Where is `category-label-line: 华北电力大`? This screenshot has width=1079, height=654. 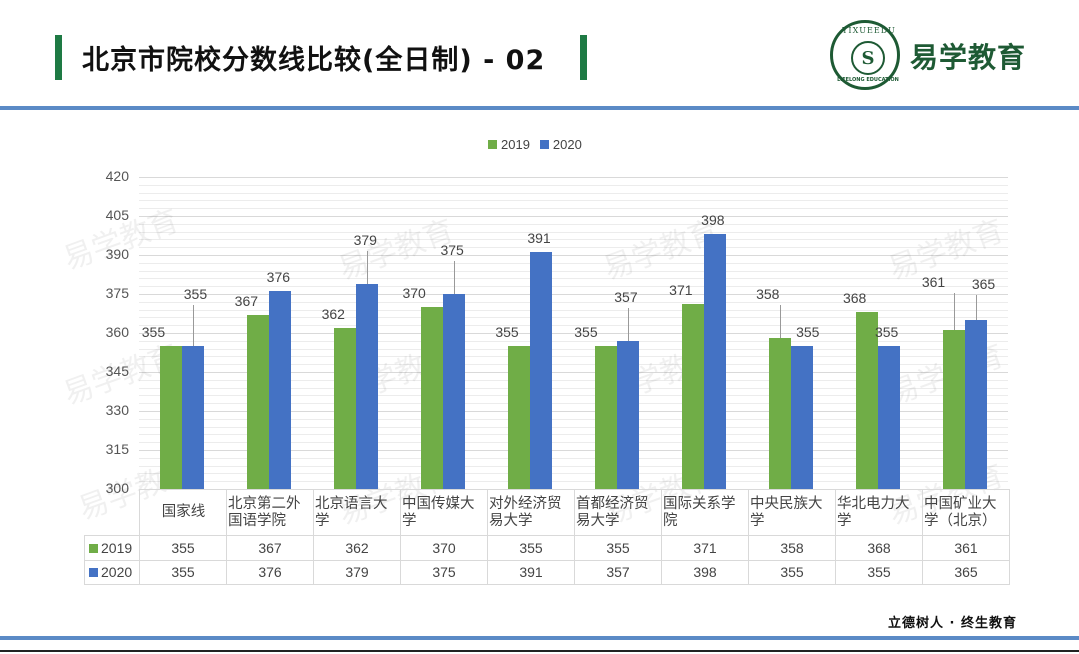 category-label-line: 华北电力大 is located at coordinates (873, 503).